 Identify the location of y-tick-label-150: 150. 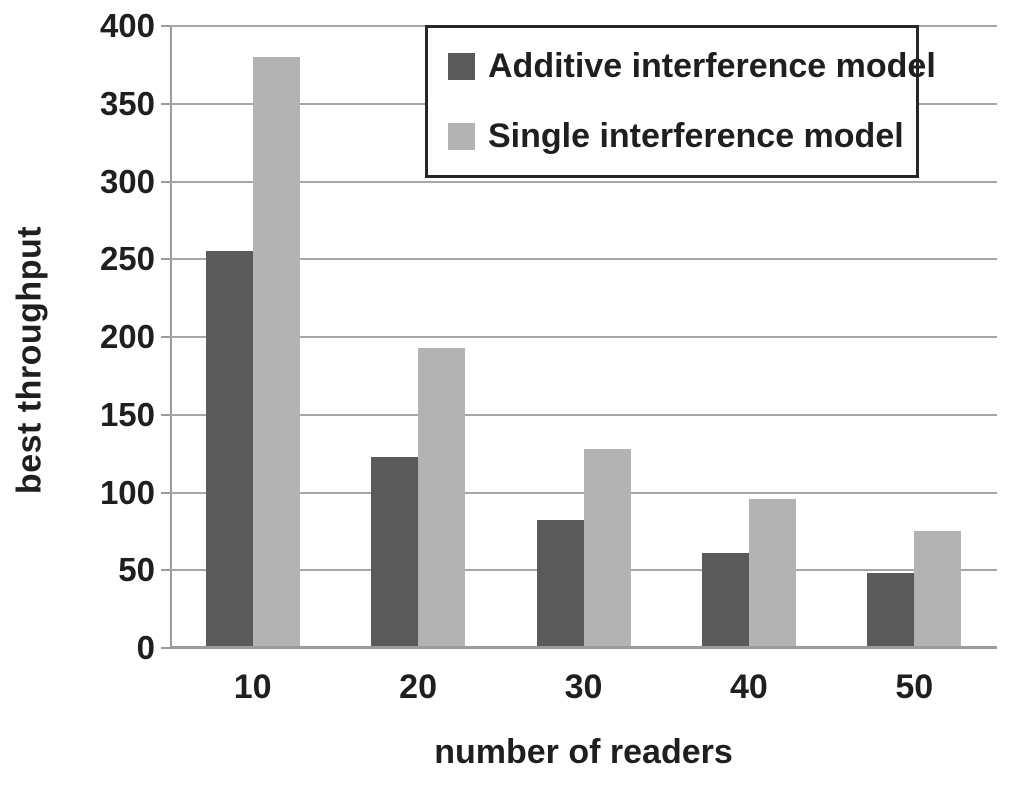
(127, 414).